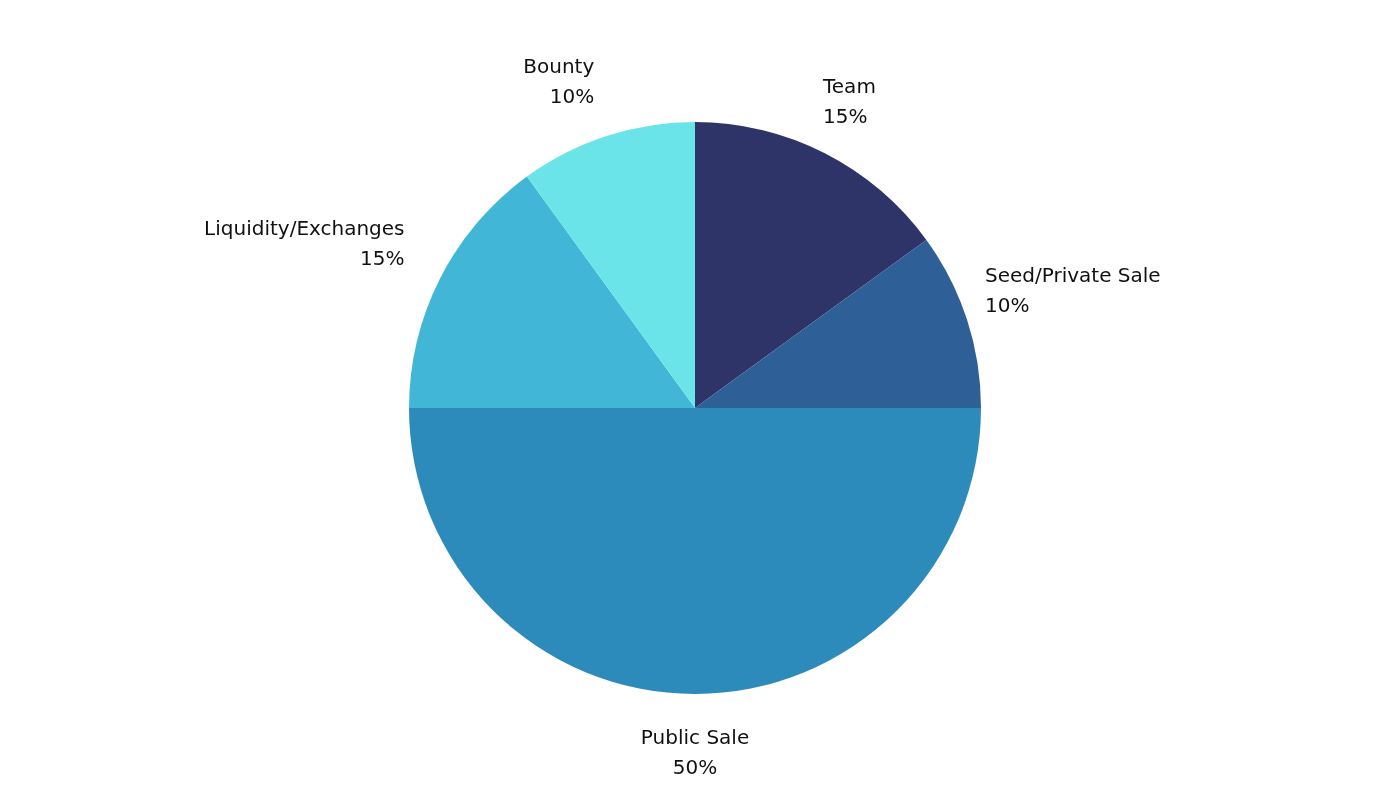 This screenshot has width=1400, height=787. I want to click on slice-label: Team, so click(849, 85).